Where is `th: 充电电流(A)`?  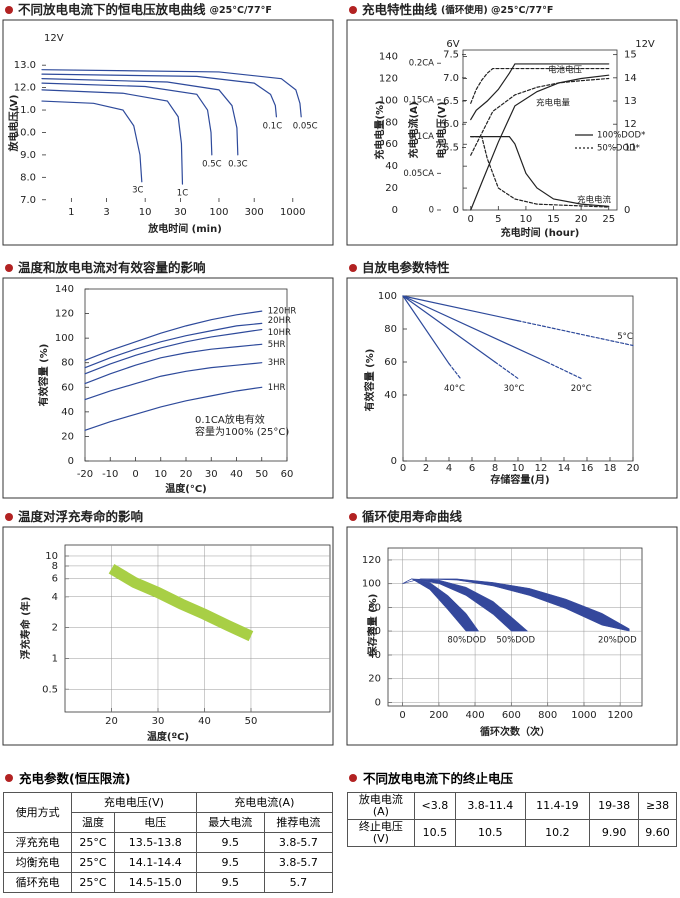
th: 充电电流(A) is located at coordinates (264, 802).